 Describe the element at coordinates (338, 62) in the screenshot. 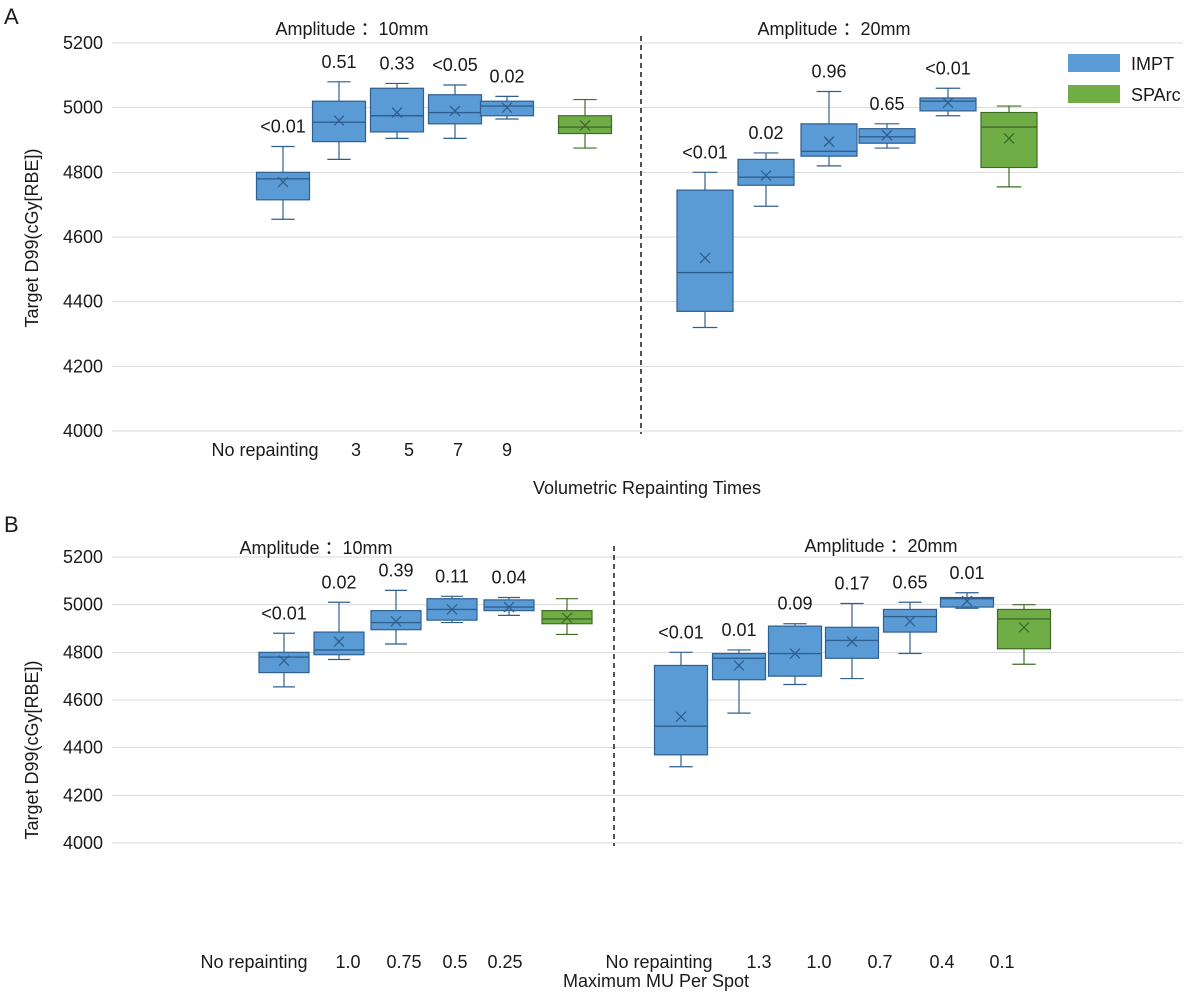

I see `p-value-label: 0.51` at that location.